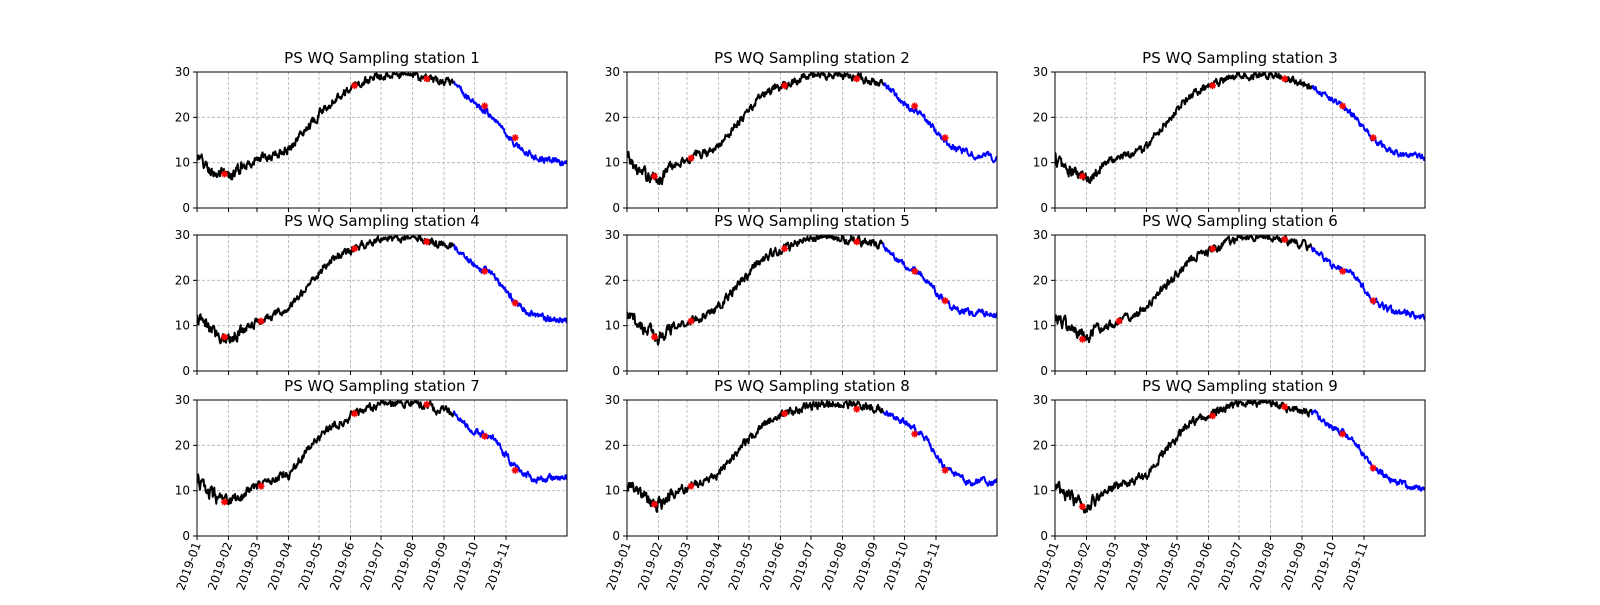  I want to click on subplot-title: PS WQ Sampling station 9, so click(1240, 386).